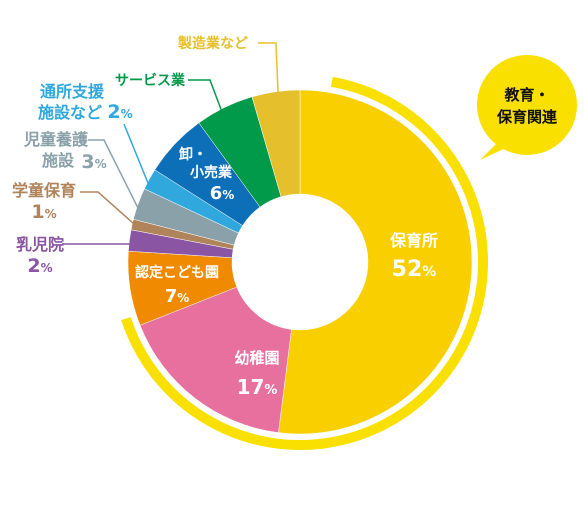  I want to click on label-service-name: サービス業, so click(150, 80).